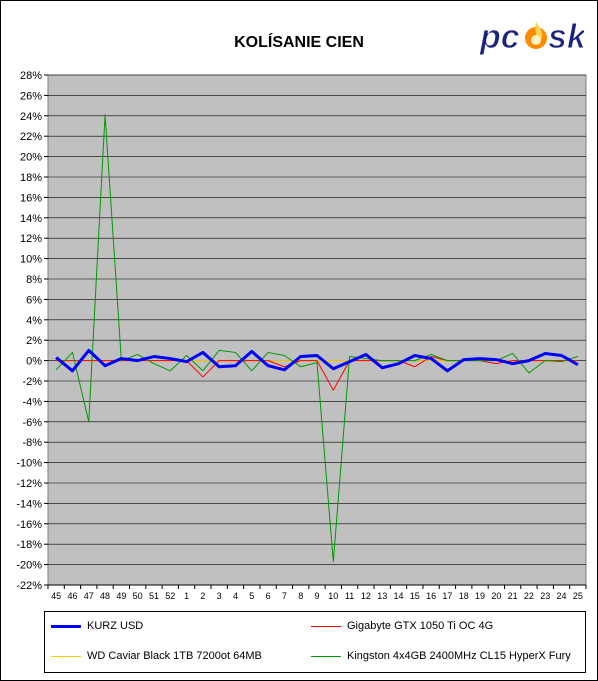 Image resolution: width=598 pixels, height=681 pixels. What do you see at coordinates (545, 596) in the screenshot?
I see `x-tick-label: 23` at bounding box center [545, 596].